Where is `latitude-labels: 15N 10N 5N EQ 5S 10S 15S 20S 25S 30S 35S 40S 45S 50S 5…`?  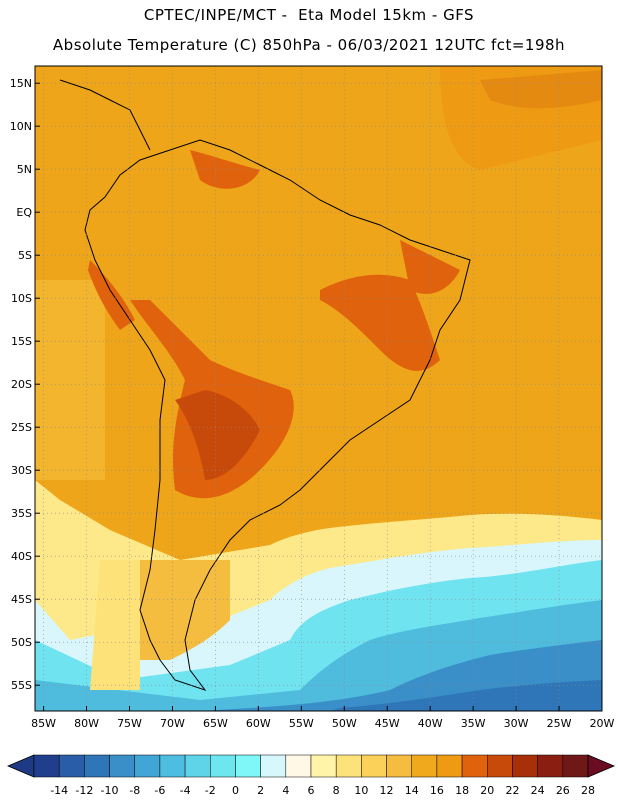
latitude-labels: 15N 10N 5N EQ 5S 10S 15S 20S 25S 30S 35S 40S 45S 50S 5… is located at coordinates (21, 384).